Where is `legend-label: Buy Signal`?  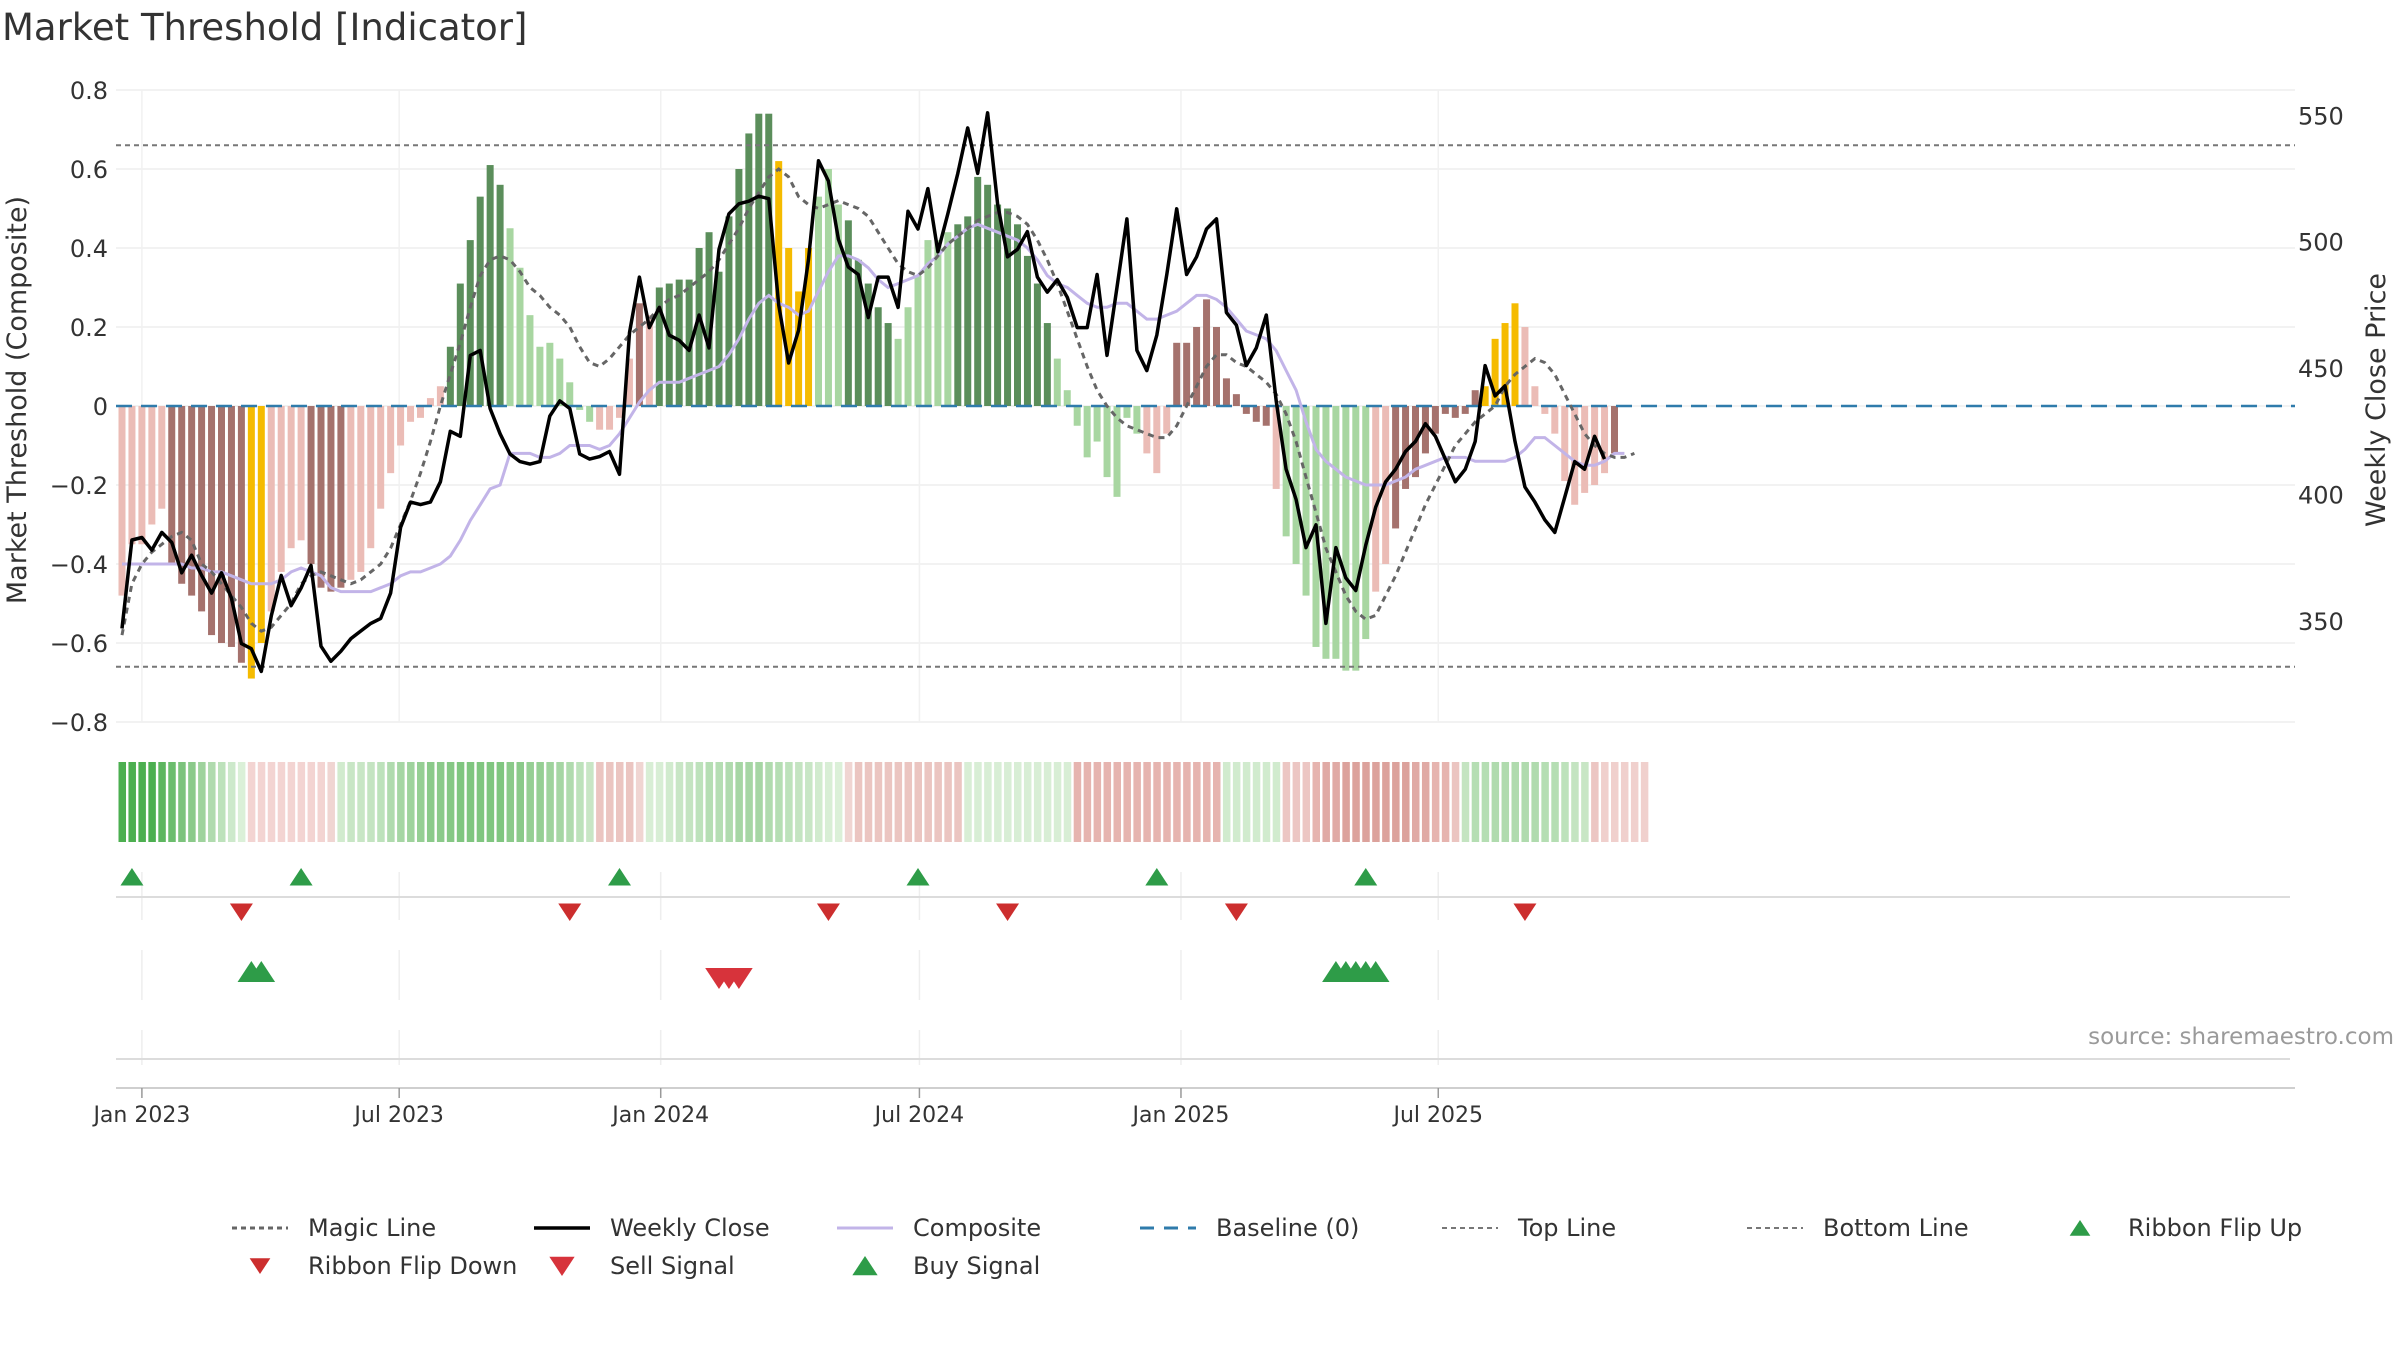
legend-label: Buy Signal is located at coordinates (977, 1266).